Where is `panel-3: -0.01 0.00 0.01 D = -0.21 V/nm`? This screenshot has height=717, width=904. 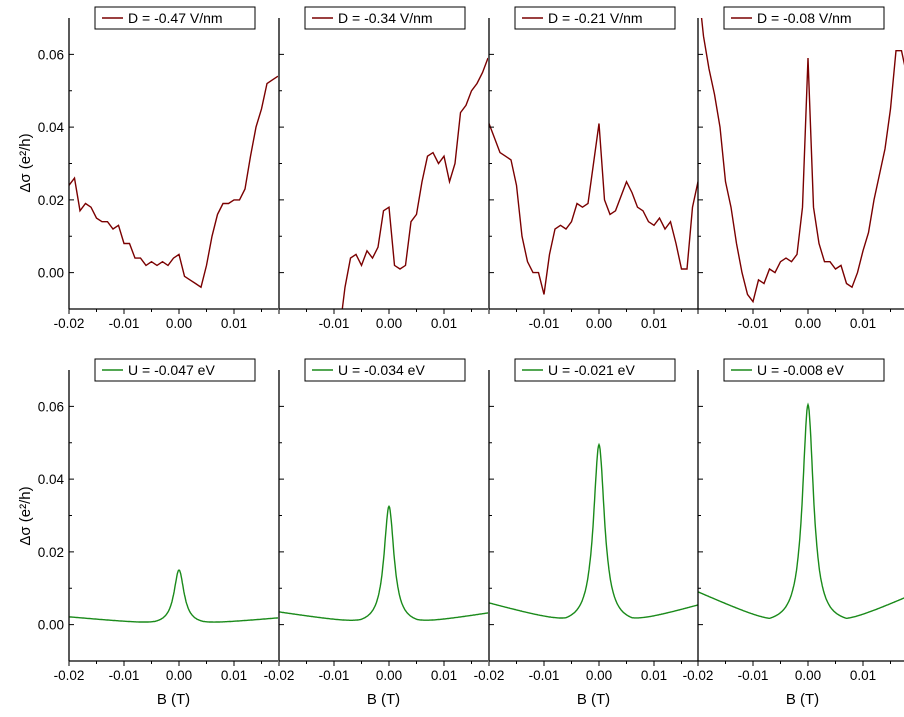
panel-3: -0.01 0.00 0.01 D = -0.21 V/nm is located at coordinates (593, 168).